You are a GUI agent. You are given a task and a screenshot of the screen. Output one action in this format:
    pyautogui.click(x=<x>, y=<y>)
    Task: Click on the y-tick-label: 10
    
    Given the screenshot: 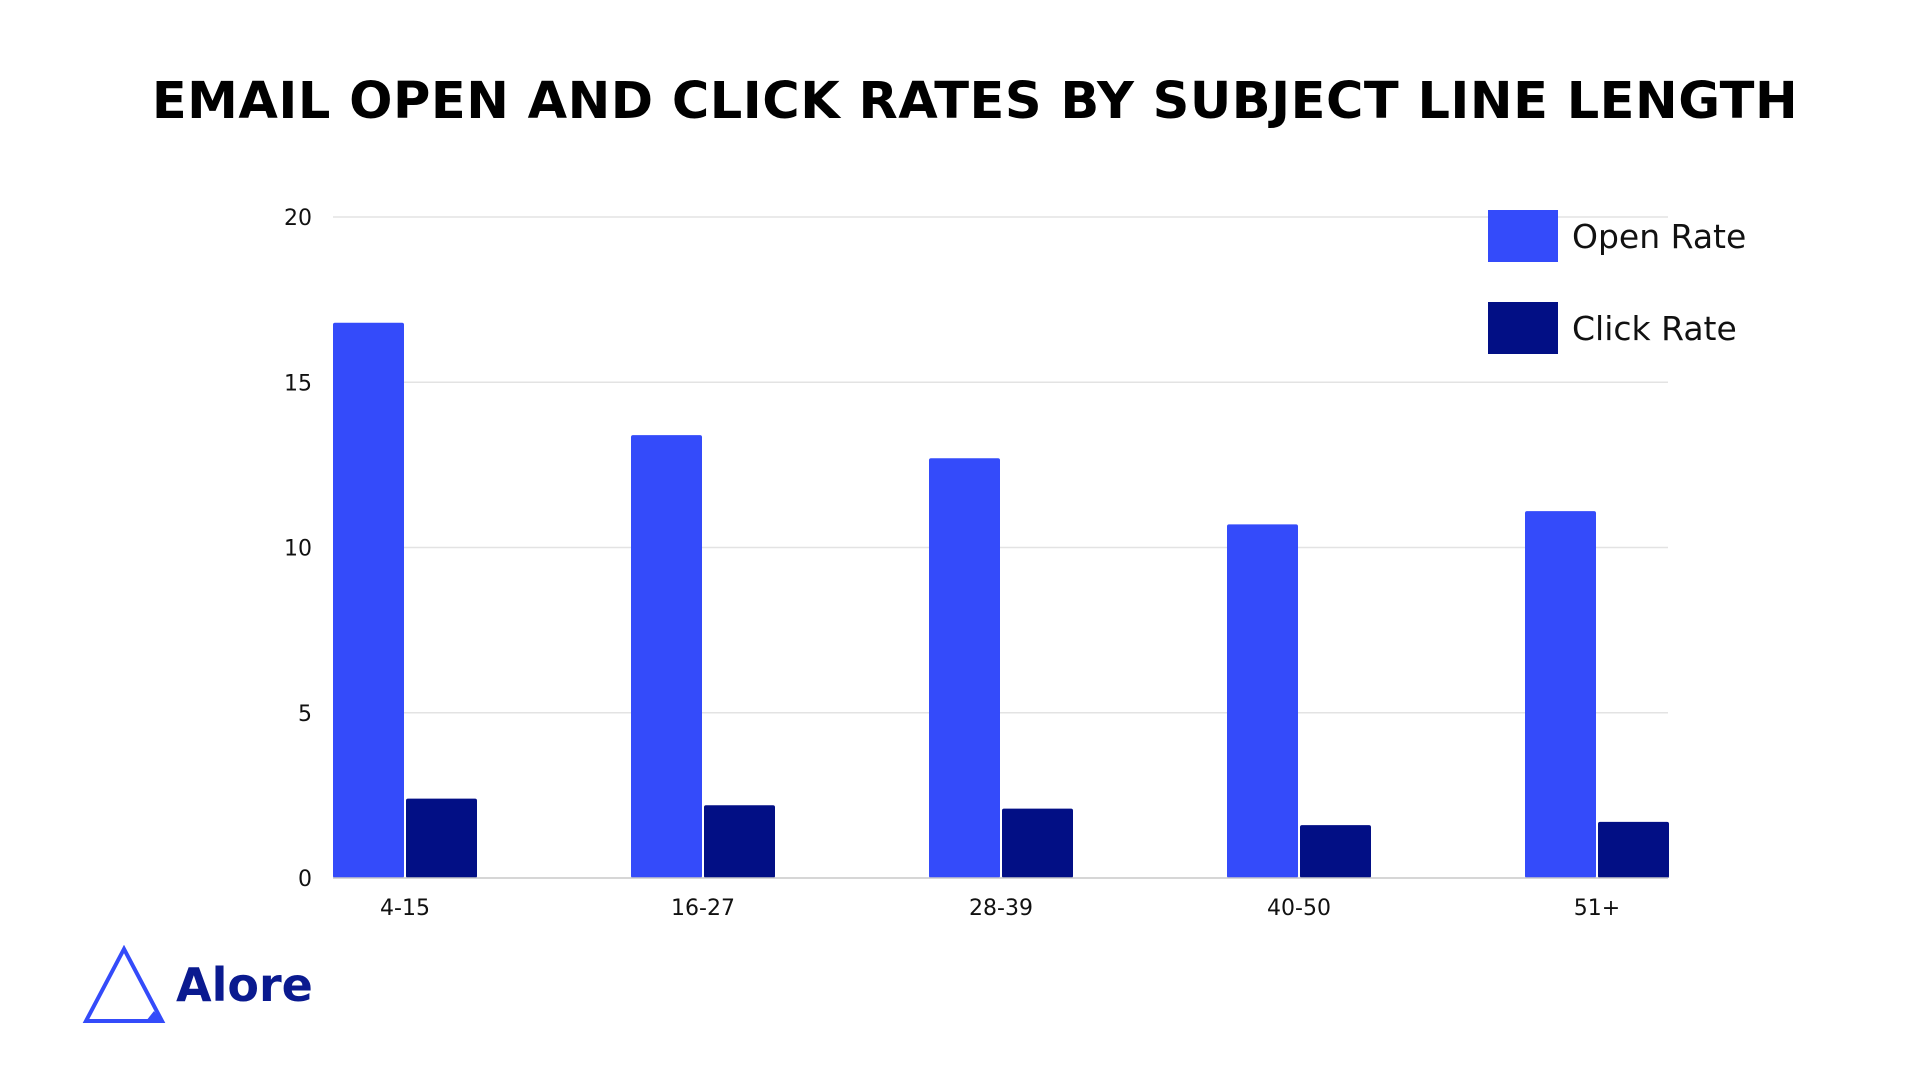 What is the action you would take?
    pyautogui.click(x=298, y=549)
    